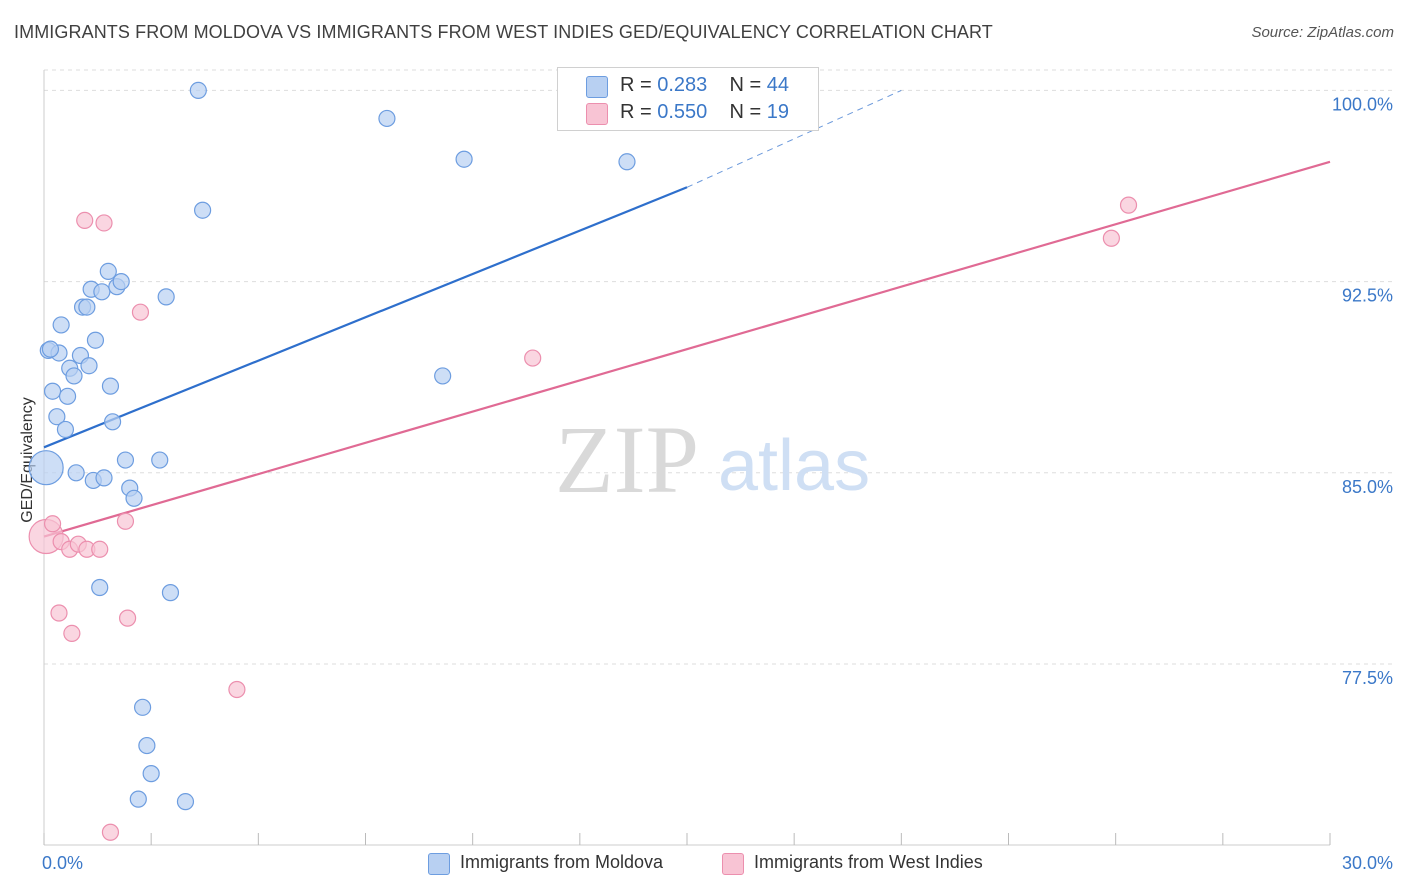 The image size is (1406, 892). I want to click on bottom-legend-label-westindies: Immigrants from West Indies, so click(868, 862).